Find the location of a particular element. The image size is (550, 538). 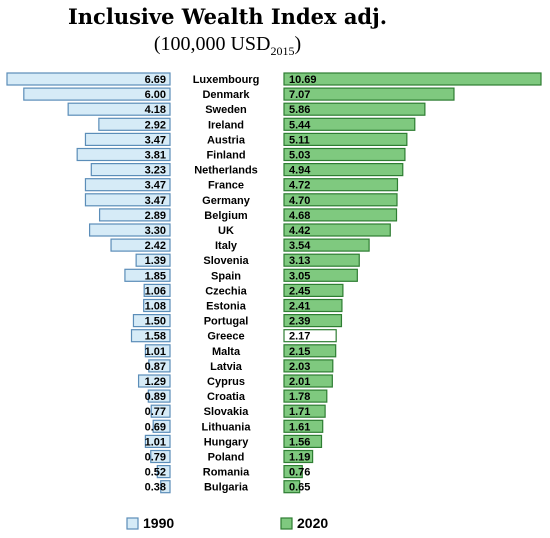

bar-1990-sweden is located at coordinates (119, 109).